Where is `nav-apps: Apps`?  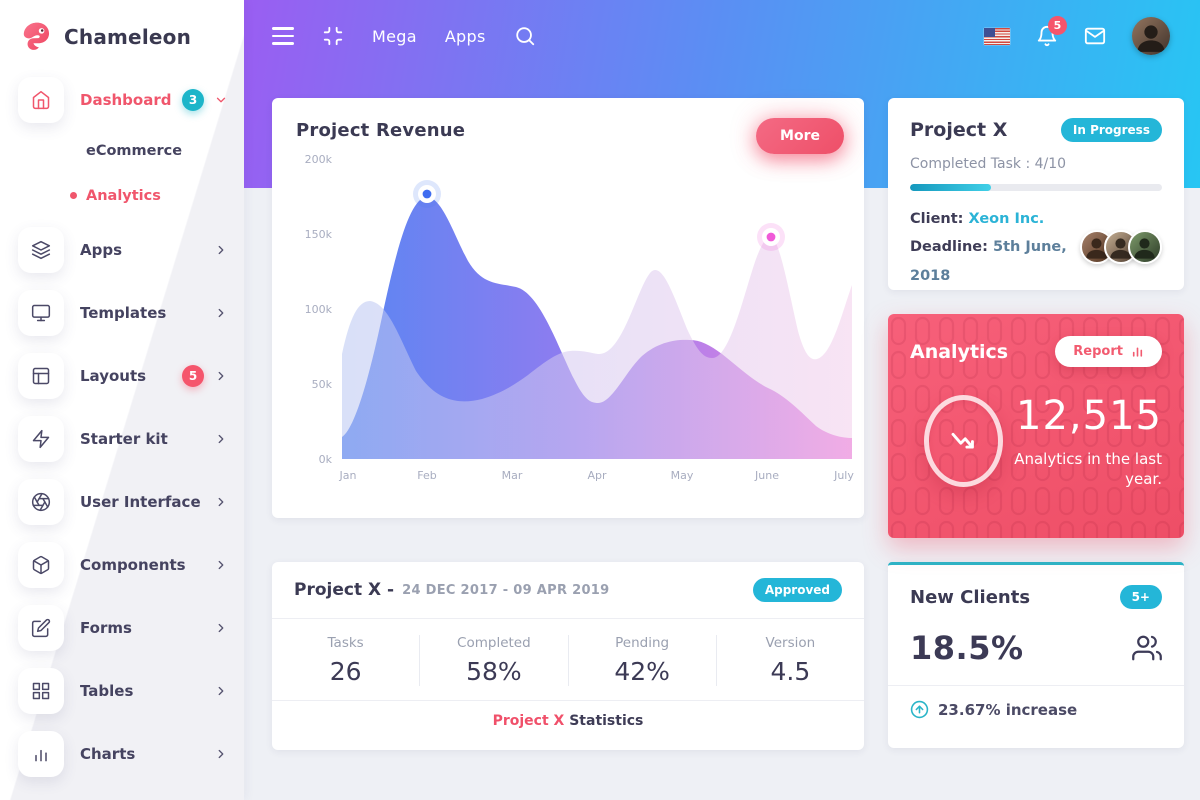 nav-apps: Apps is located at coordinates (465, 36).